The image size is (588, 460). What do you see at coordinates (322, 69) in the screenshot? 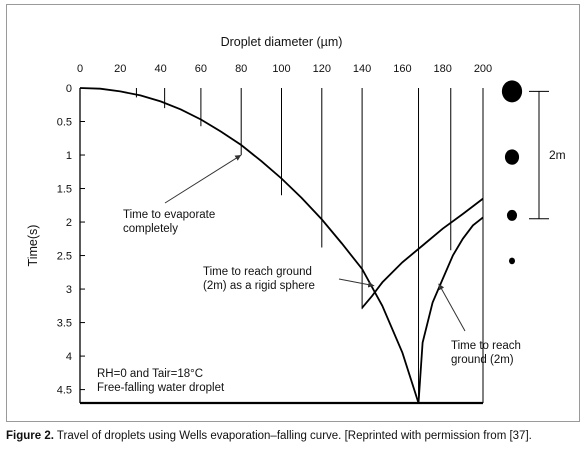
I see `x-tick-label: 120` at bounding box center [322, 69].